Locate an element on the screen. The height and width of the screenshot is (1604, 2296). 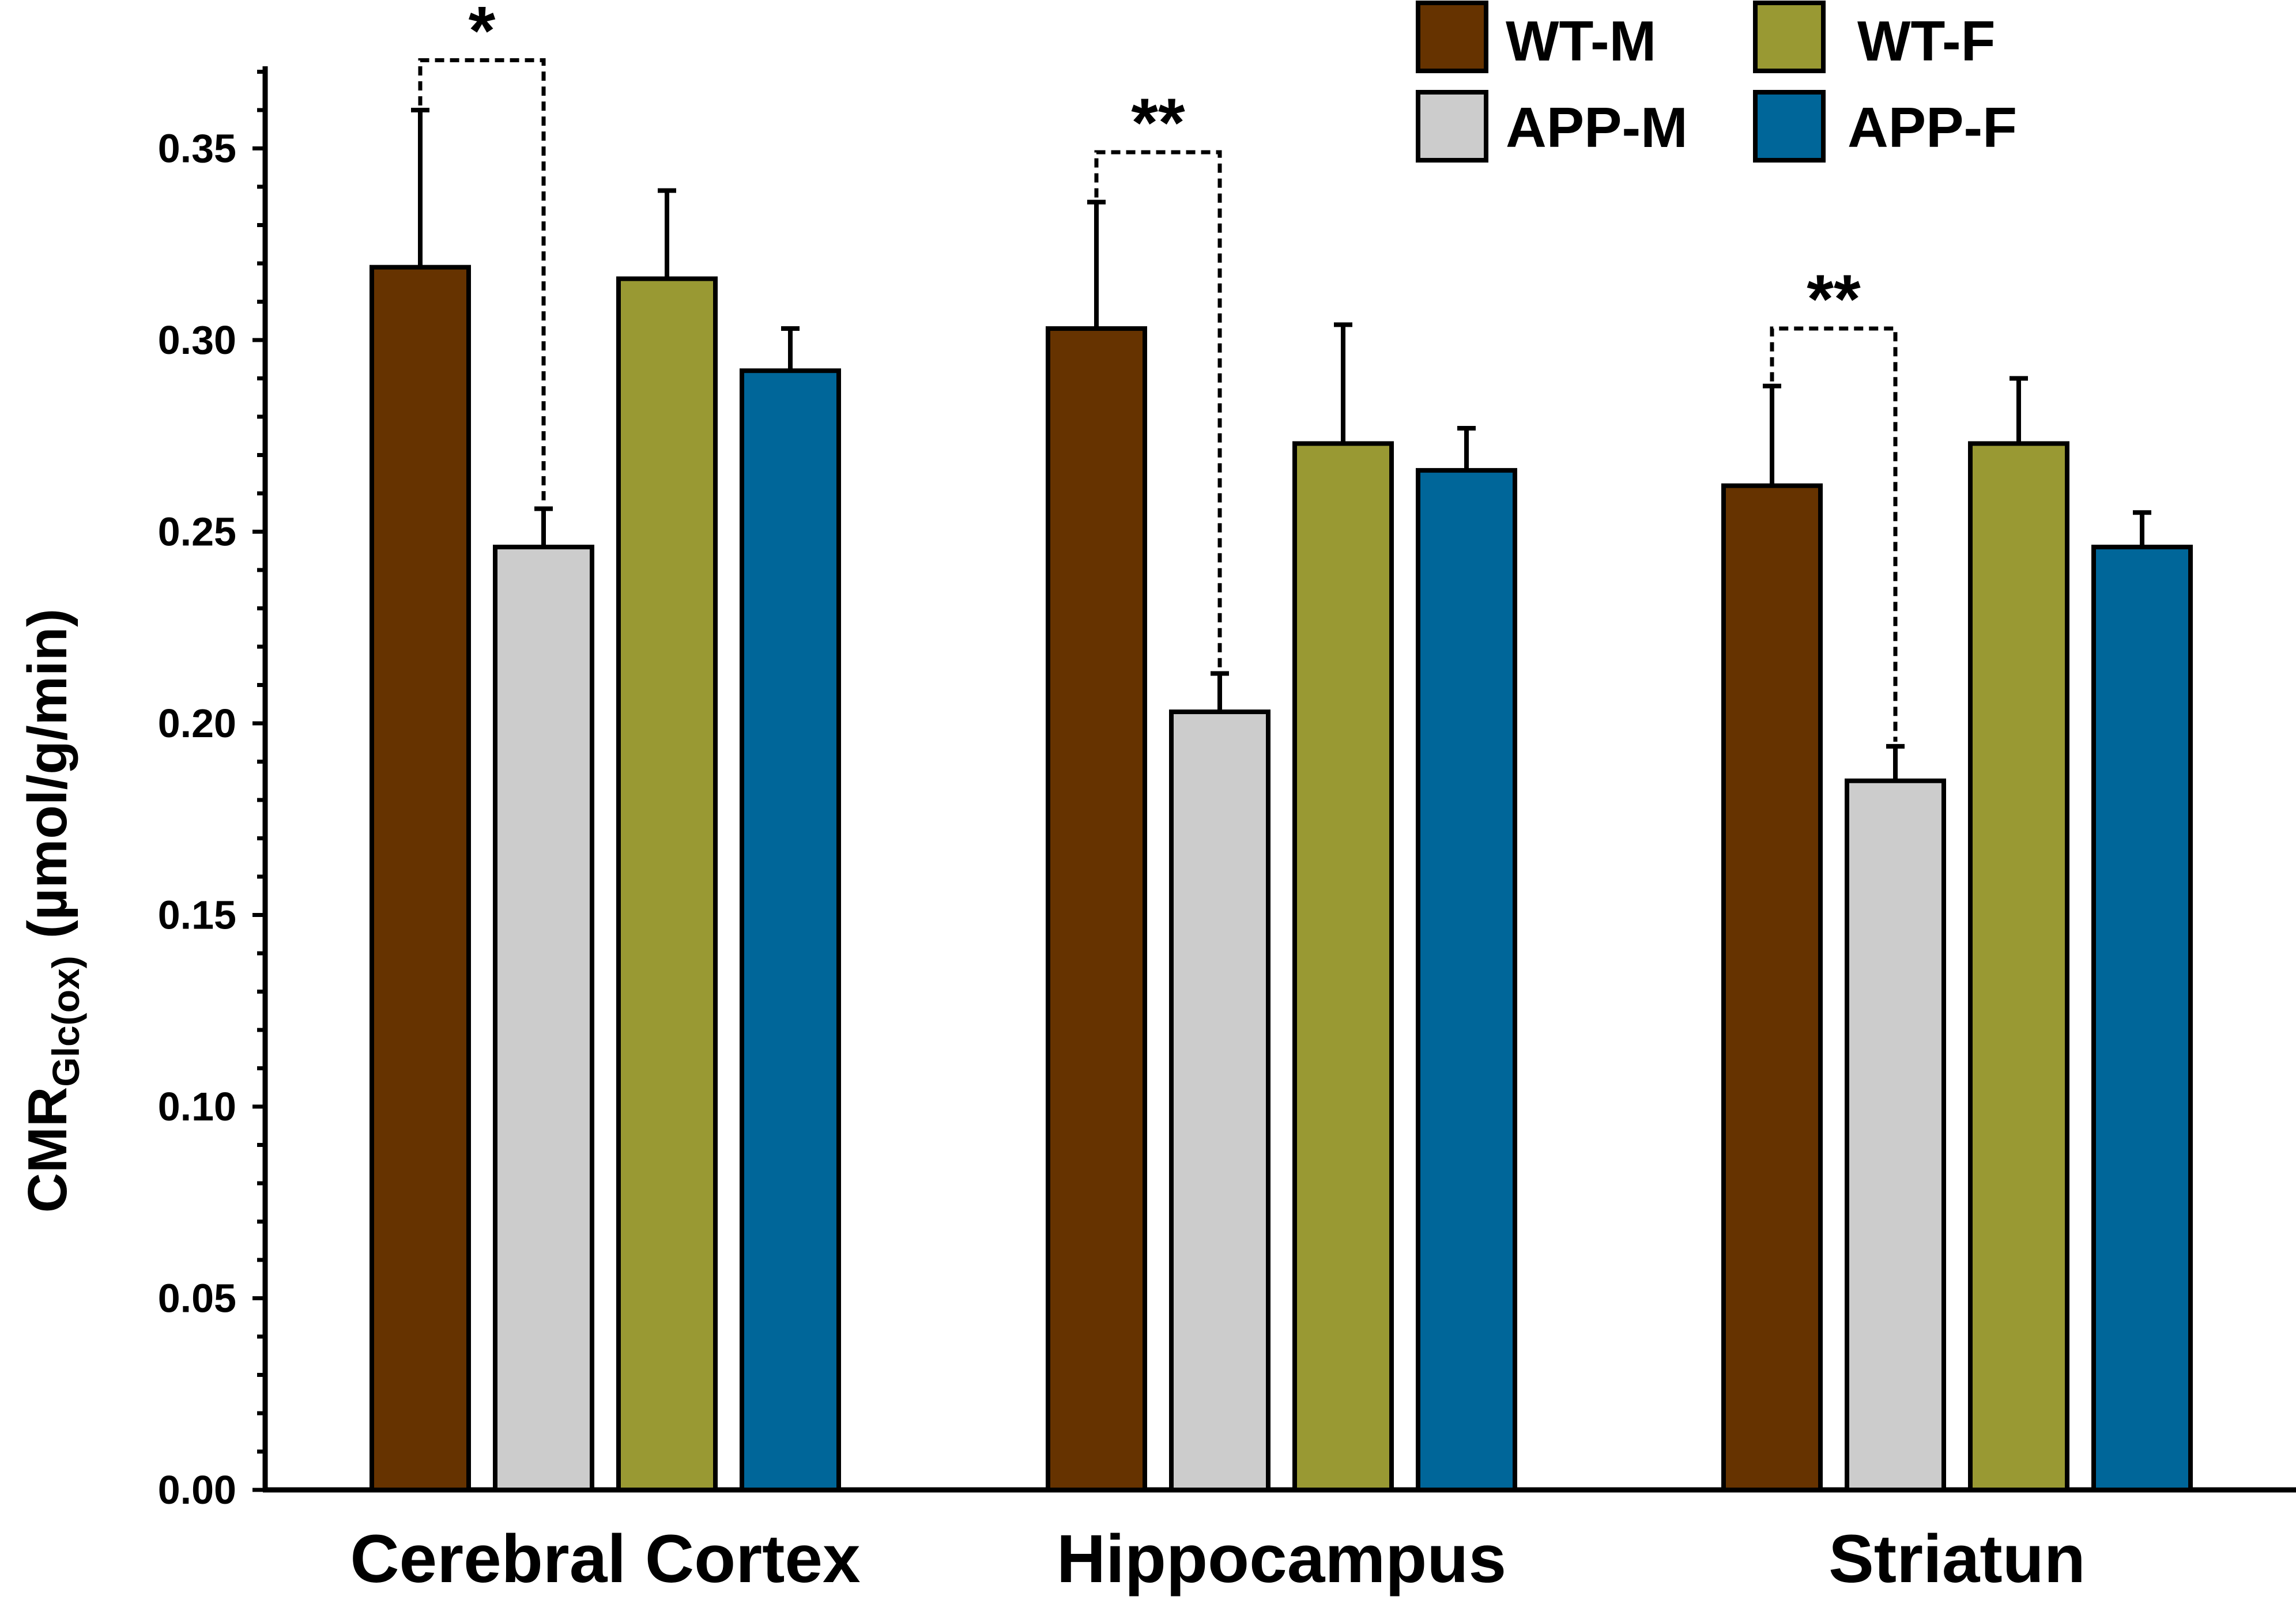
y-tick-label: 0.05 is located at coordinates (197, 1298).